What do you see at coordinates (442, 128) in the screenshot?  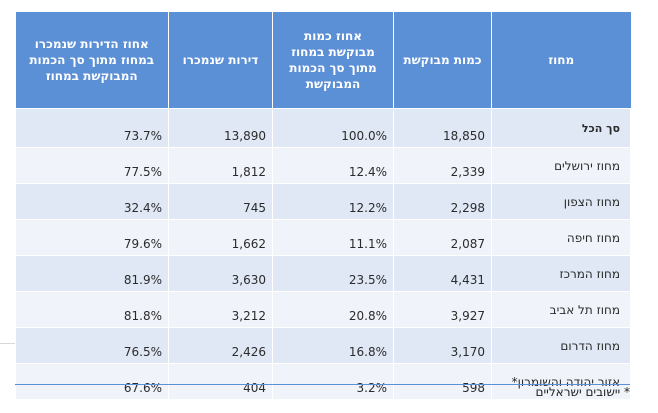 I see `requested-quantity-cell: 18,850` at bounding box center [442, 128].